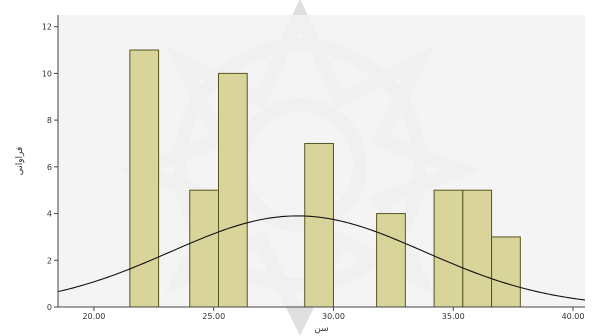  What do you see at coordinates (47, 73) in the screenshot?
I see `y-tick-label-5: 10` at bounding box center [47, 73].